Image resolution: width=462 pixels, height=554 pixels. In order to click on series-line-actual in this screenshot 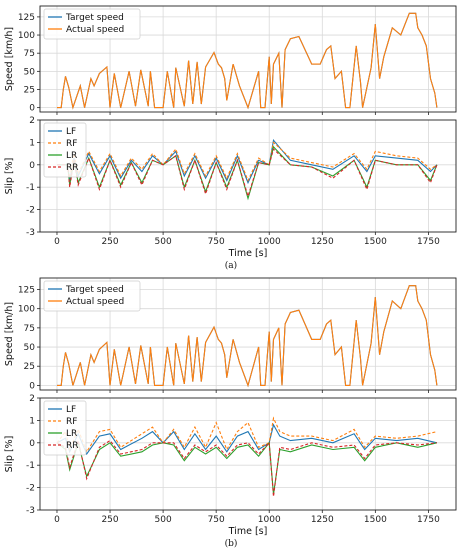, I will do `click(247, 61)`.